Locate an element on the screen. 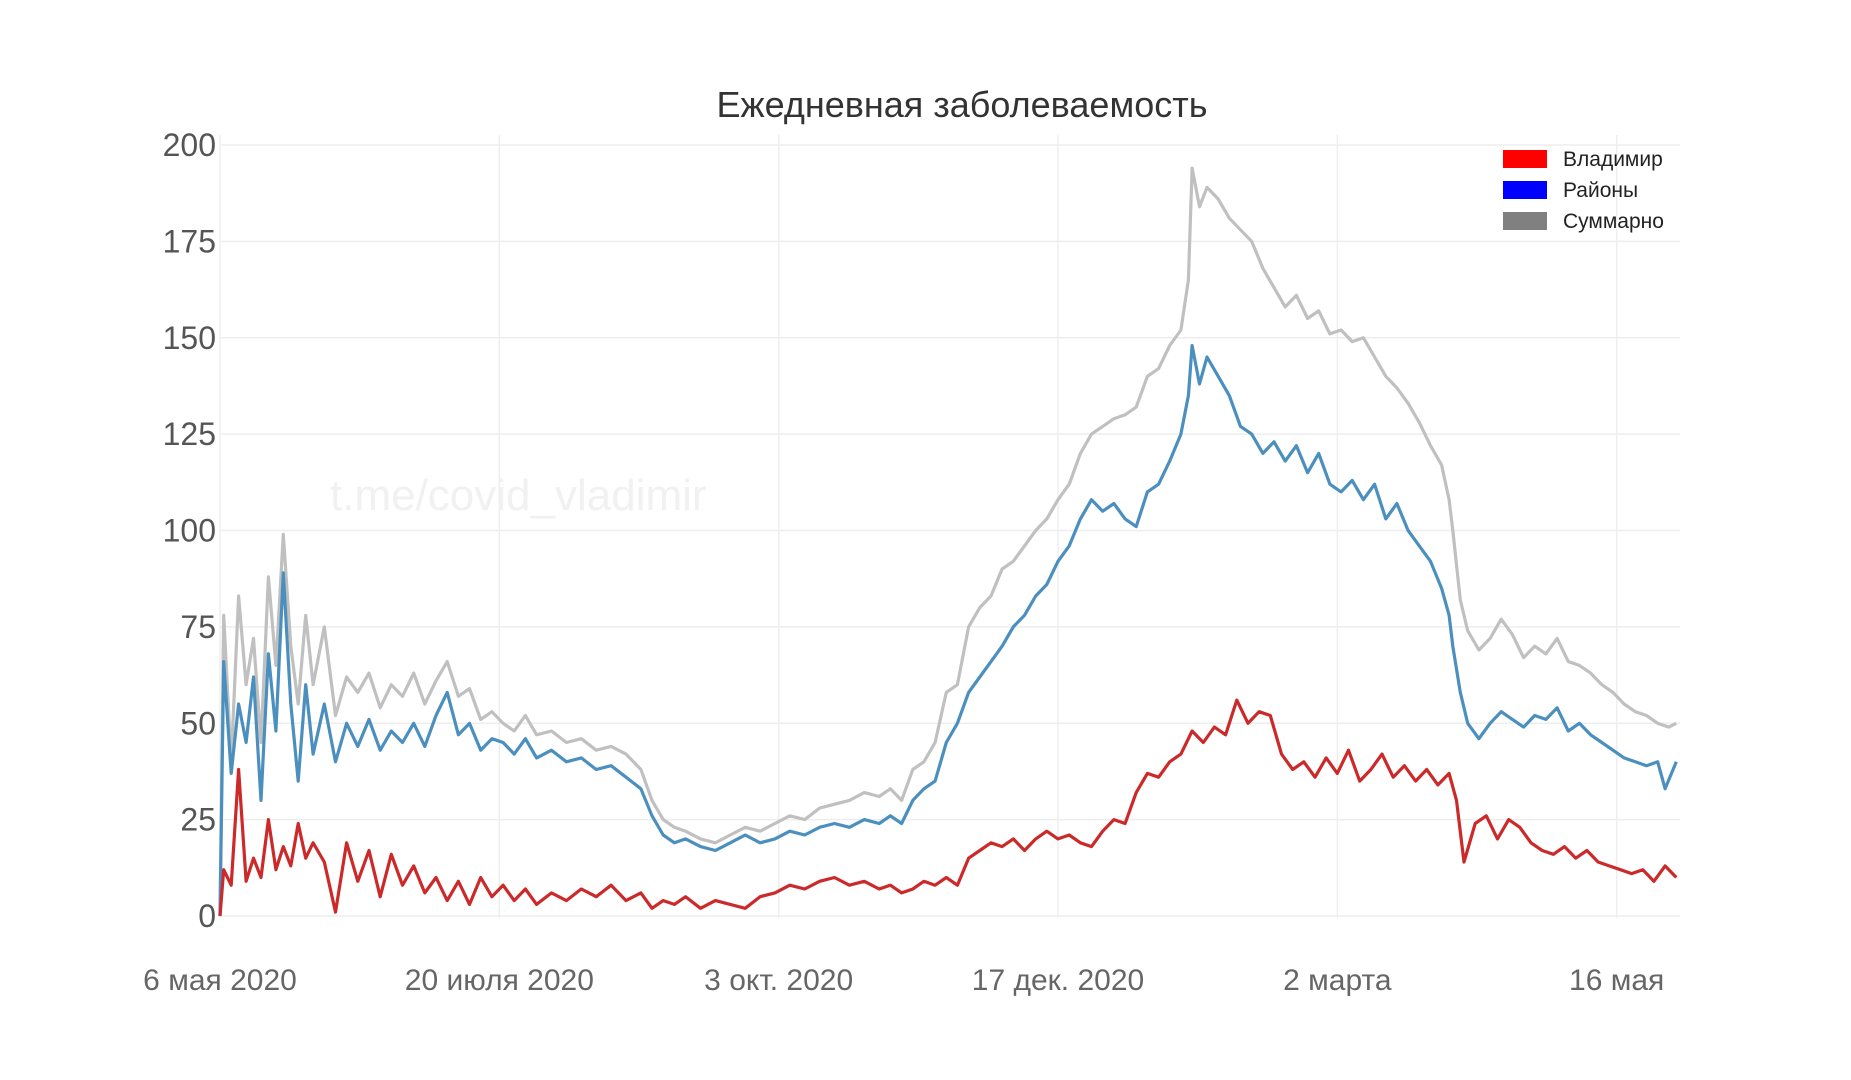  x-tick-label: 2 марта is located at coordinates (1337, 980).